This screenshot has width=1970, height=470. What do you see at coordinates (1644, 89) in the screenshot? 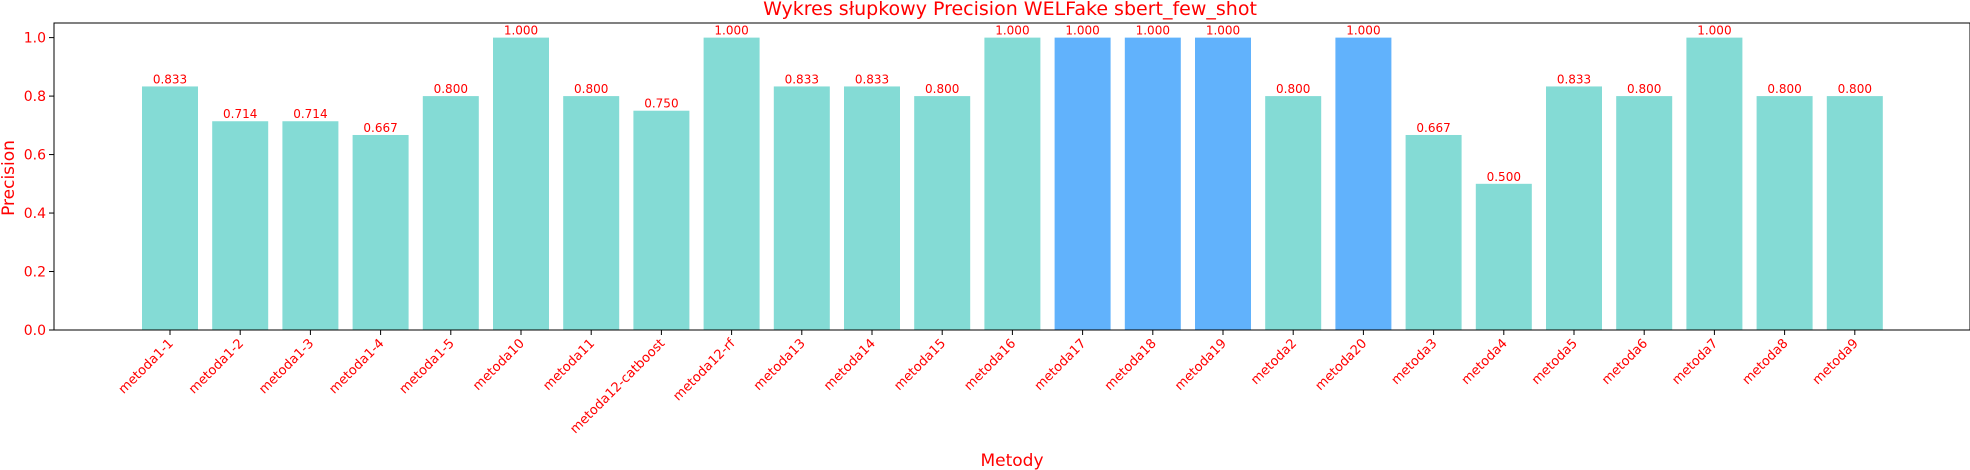
I see `value-label-metoda6: 0.800` at bounding box center [1644, 89].